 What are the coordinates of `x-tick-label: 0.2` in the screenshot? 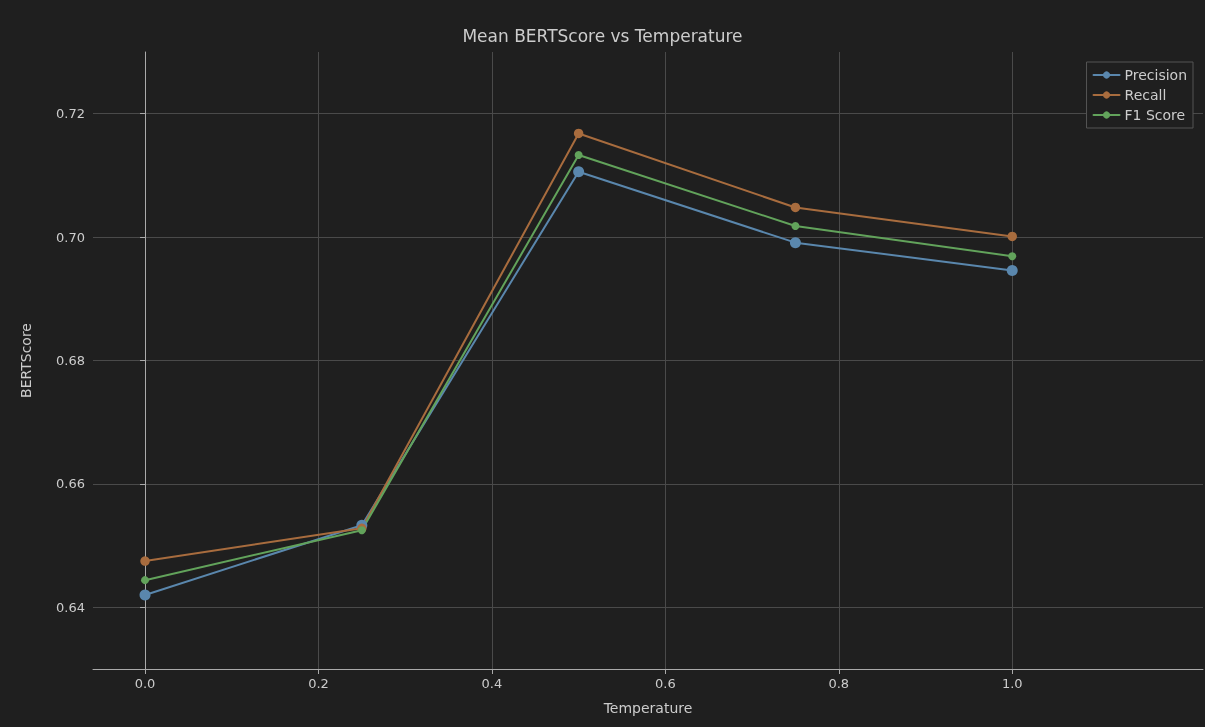 It's located at (318, 683).